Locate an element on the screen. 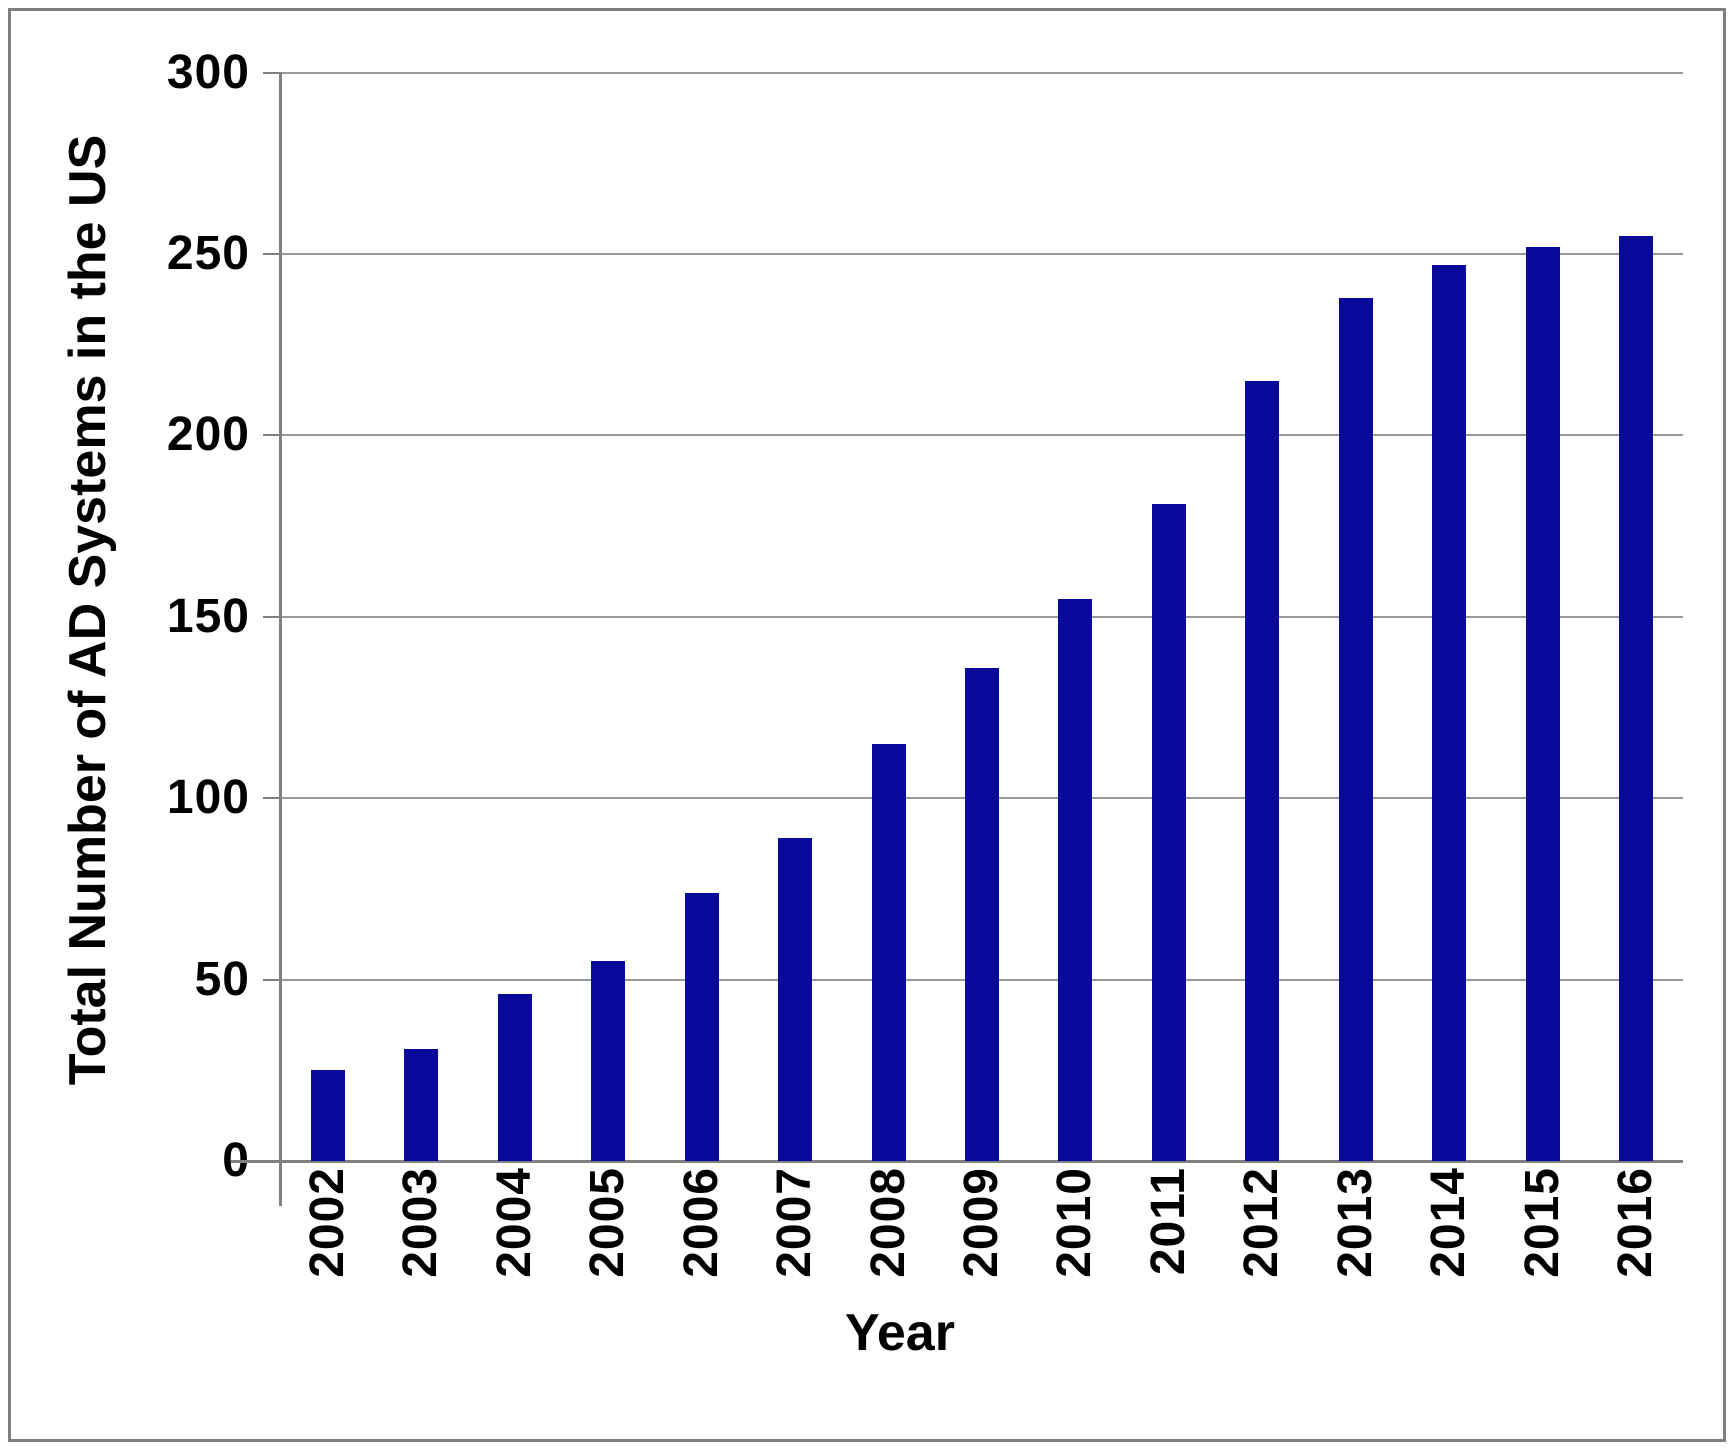 This screenshot has width=1736, height=1452. y-axis-line is located at coordinates (280, 639).